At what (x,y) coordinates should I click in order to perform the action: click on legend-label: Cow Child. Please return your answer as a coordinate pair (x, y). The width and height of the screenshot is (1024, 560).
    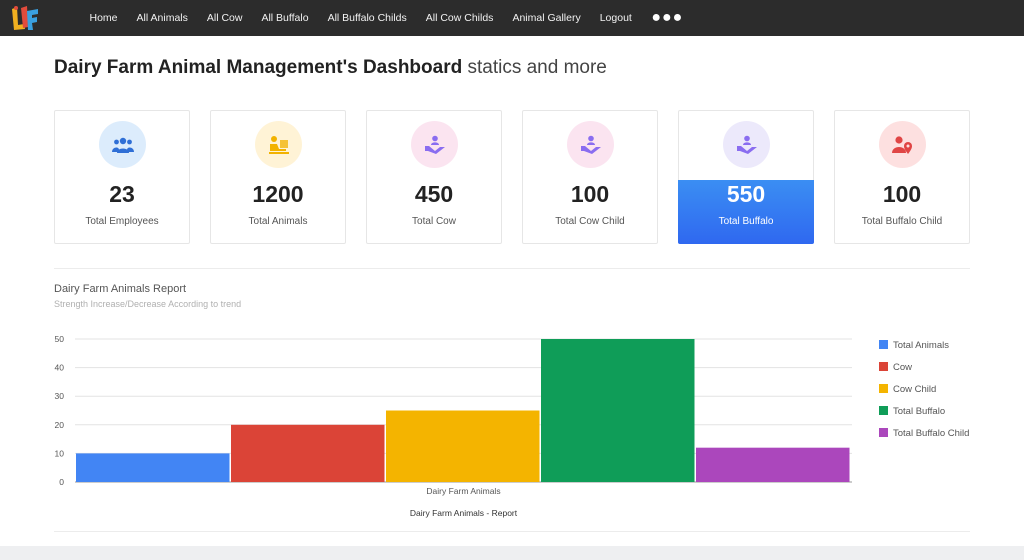
    Looking at the image, I should click on (914, 389).